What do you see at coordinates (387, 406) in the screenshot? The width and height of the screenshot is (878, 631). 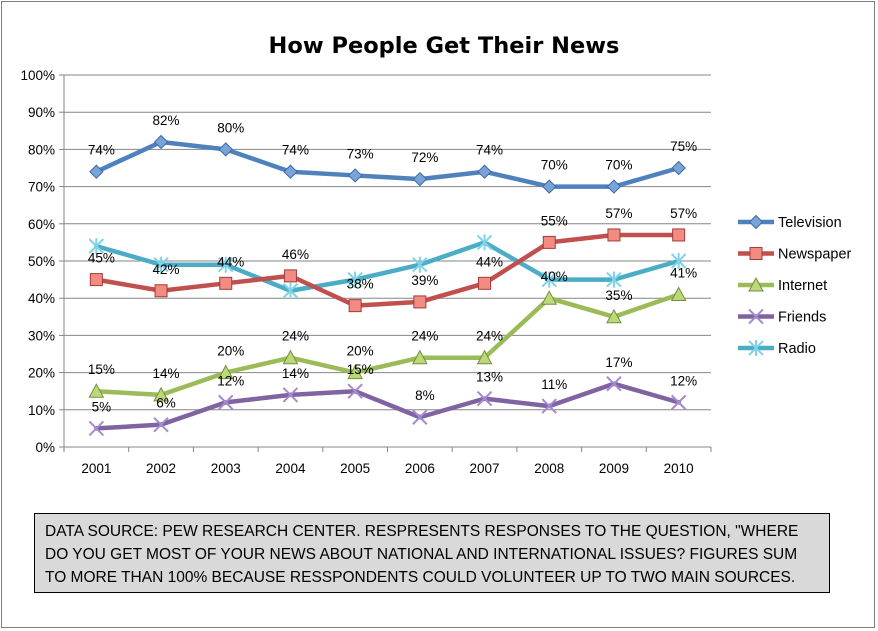 I see `series-line-friends` at bounding box center [387, 406].